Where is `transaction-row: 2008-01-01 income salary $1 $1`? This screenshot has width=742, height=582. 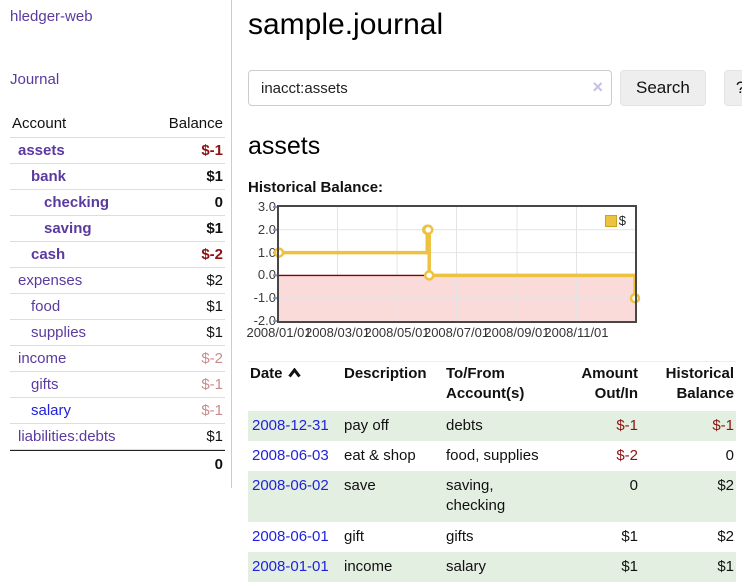
transaction-row: 2008-01-01 income salary $1 $1 is located at coordinates (492, 566).